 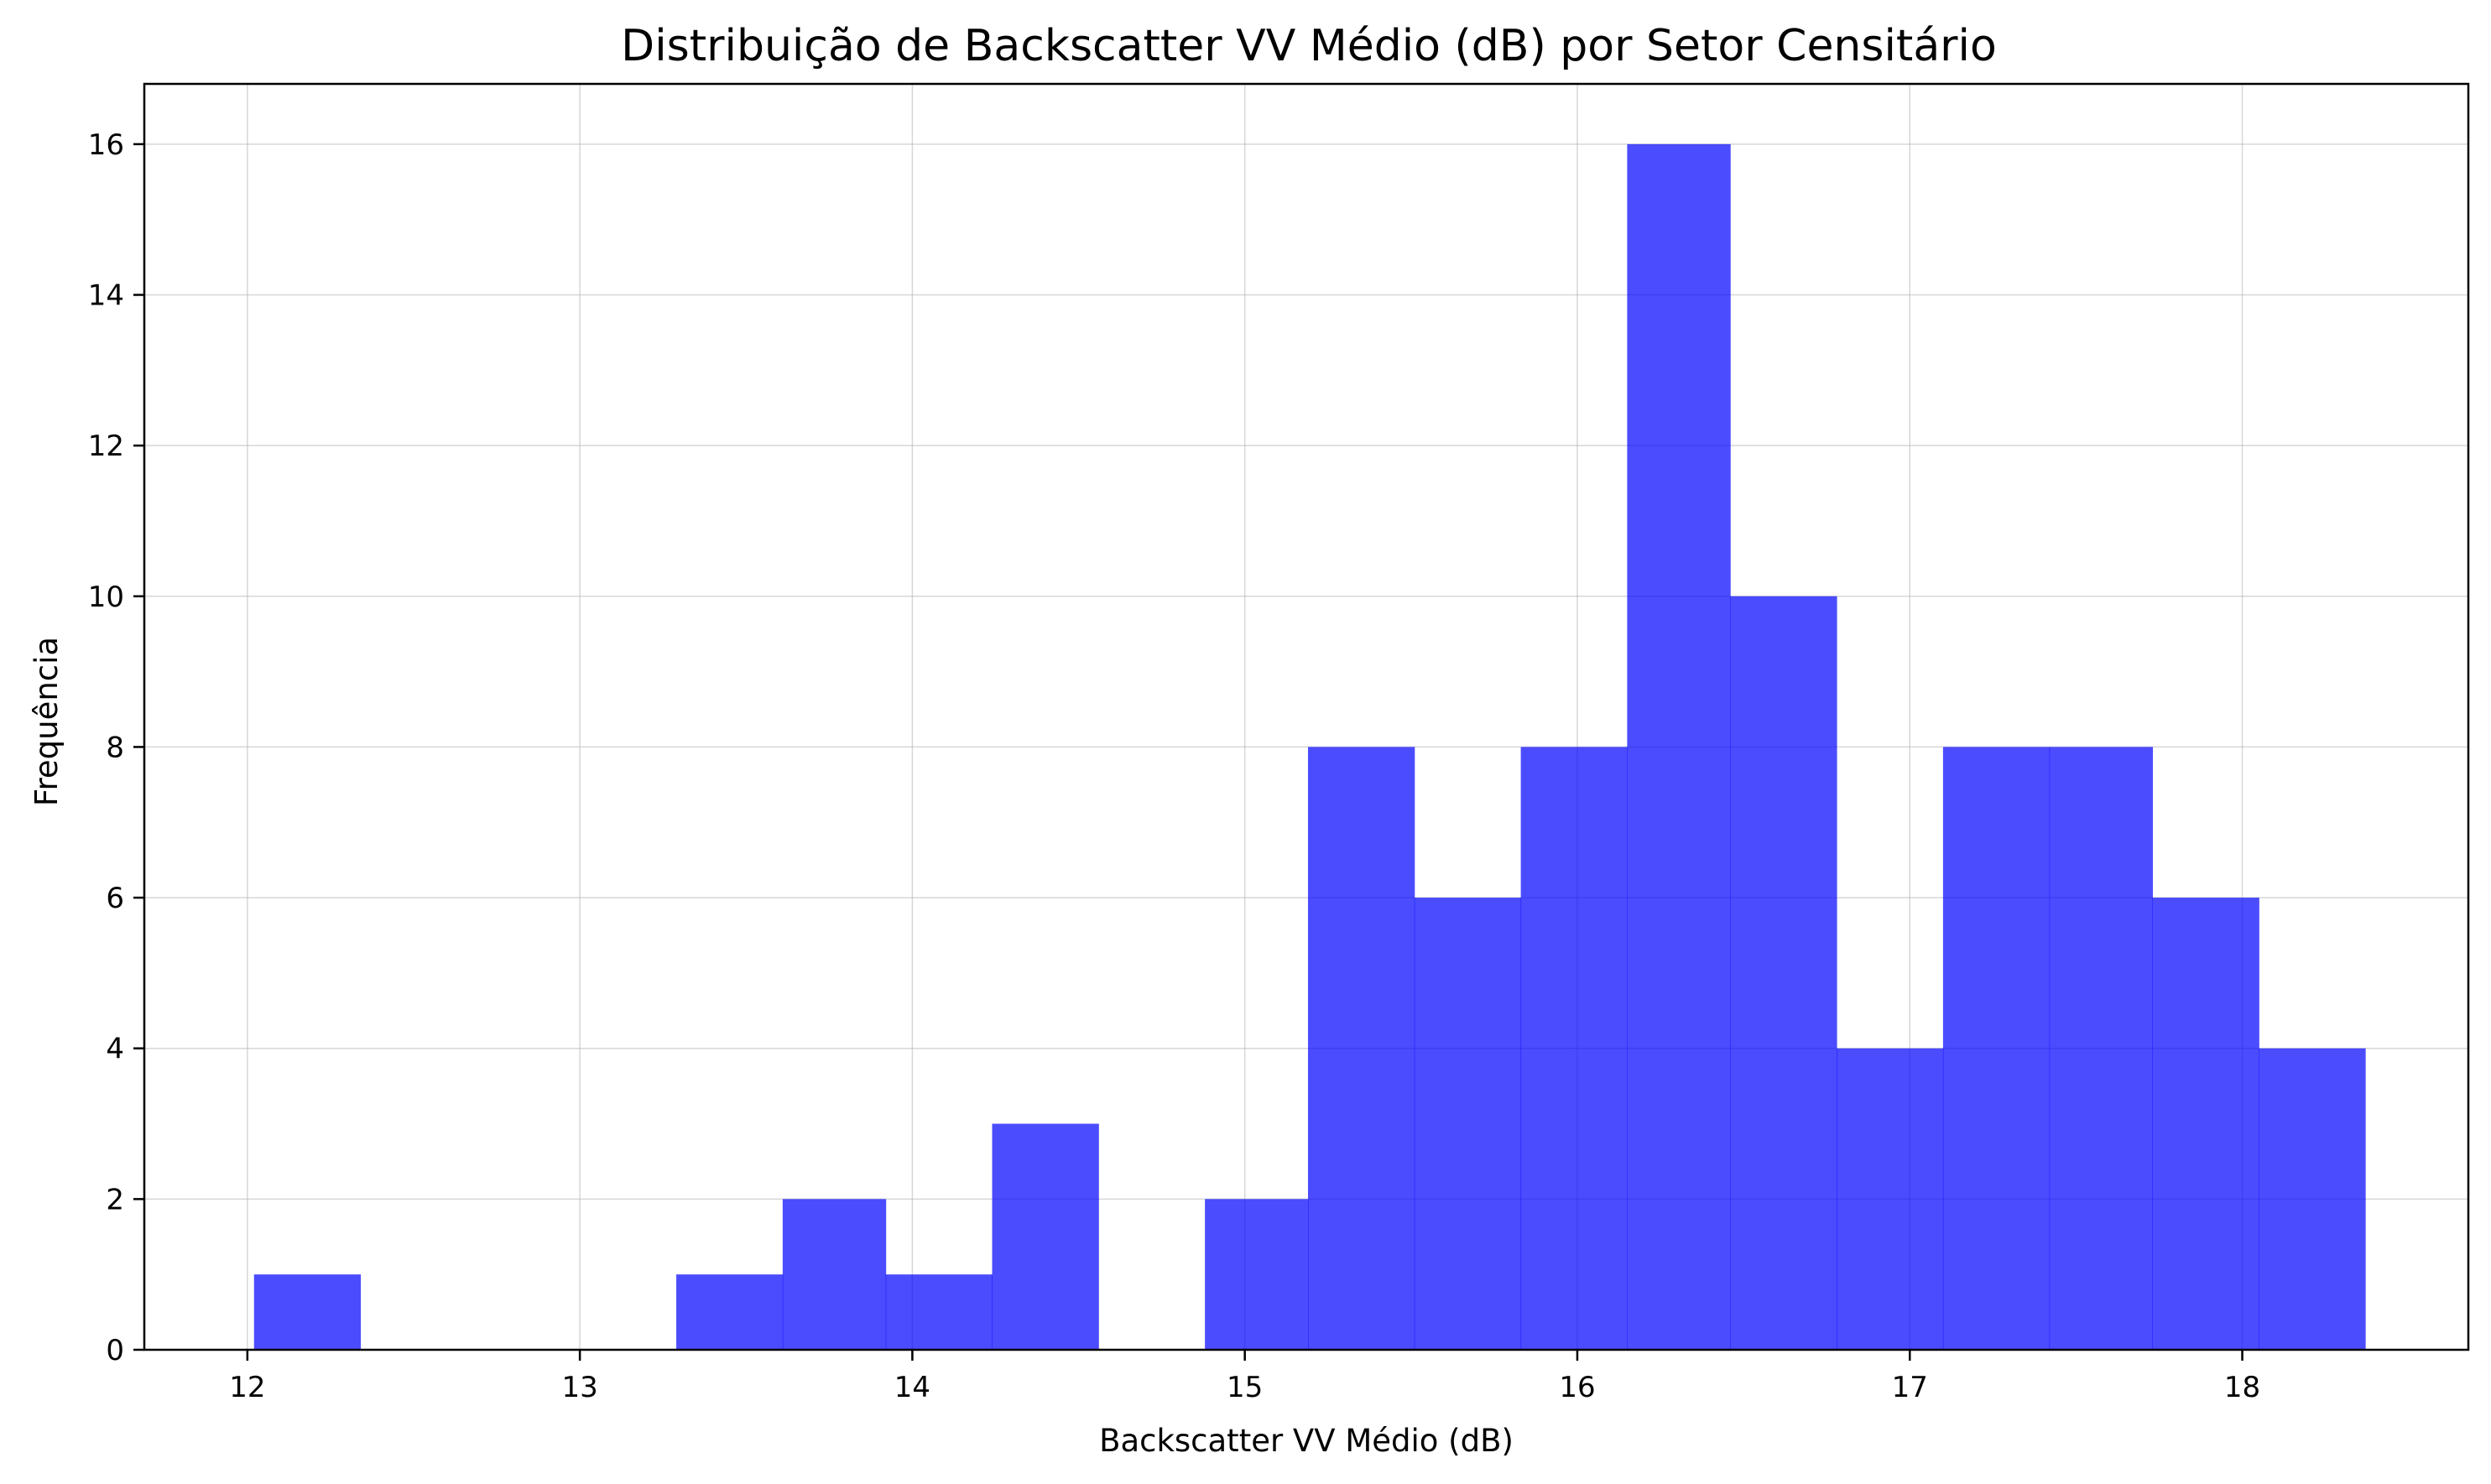 I want to click on y-axis-label: Frequência, so click(x=47, y=721).